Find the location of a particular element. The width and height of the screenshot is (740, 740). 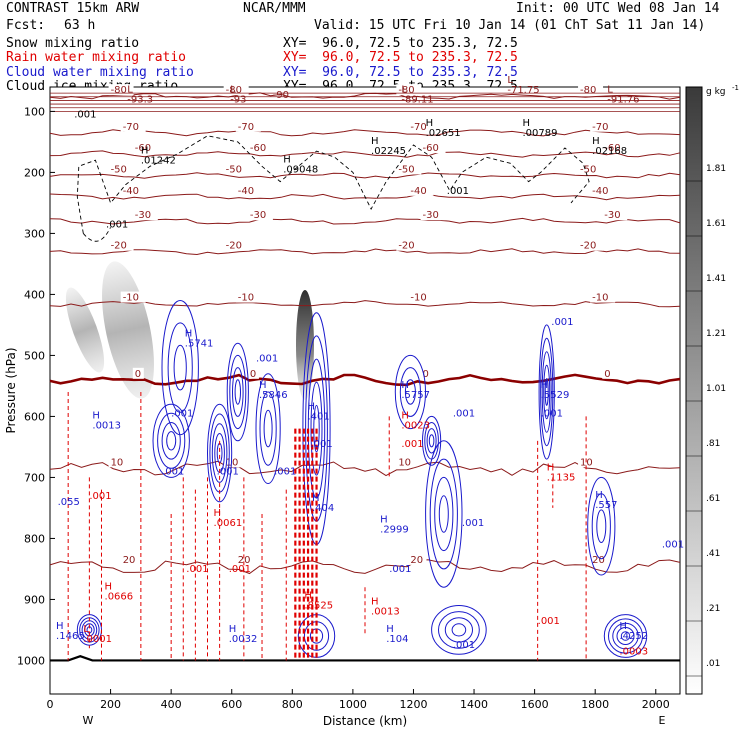

x-axis-label: Distance (km) is located at coordinates (365, 721).